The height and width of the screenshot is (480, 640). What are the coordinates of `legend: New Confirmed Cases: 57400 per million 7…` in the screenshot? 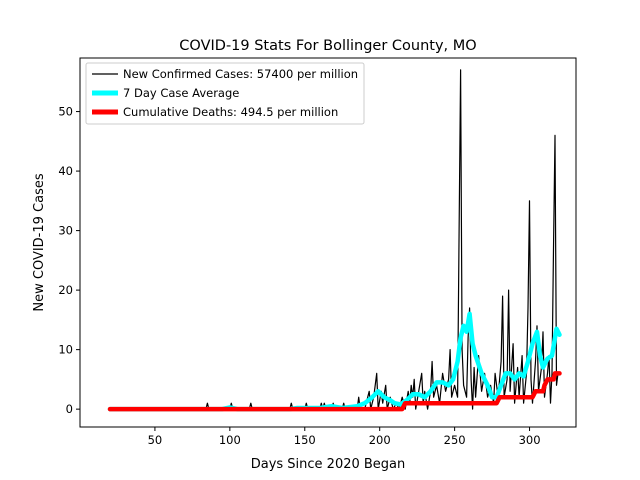 It's located at (225, 93).